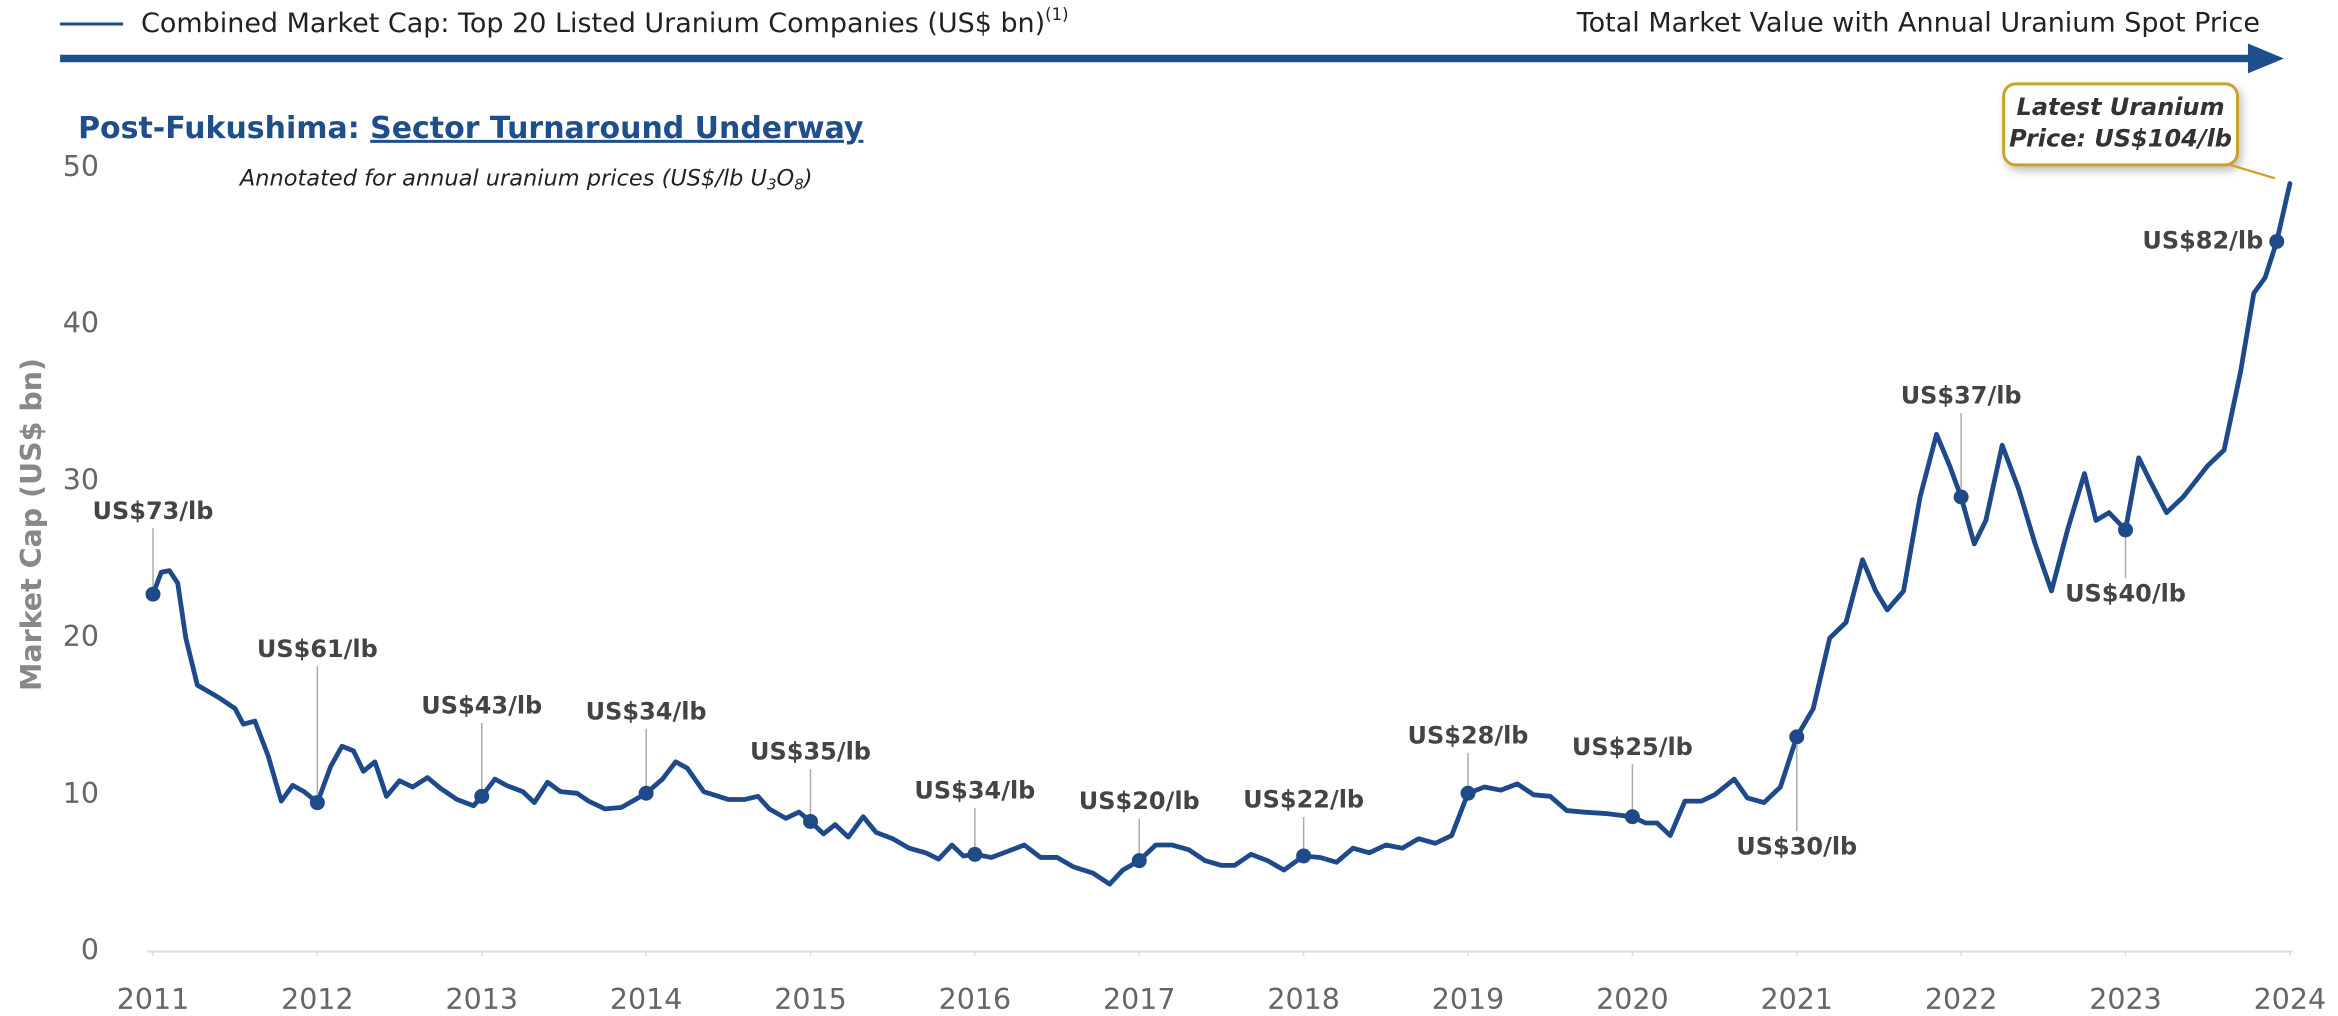 The image size is (2338, 1016). I want to click on annotation-label: US$40/lb, so click(2125, 593).